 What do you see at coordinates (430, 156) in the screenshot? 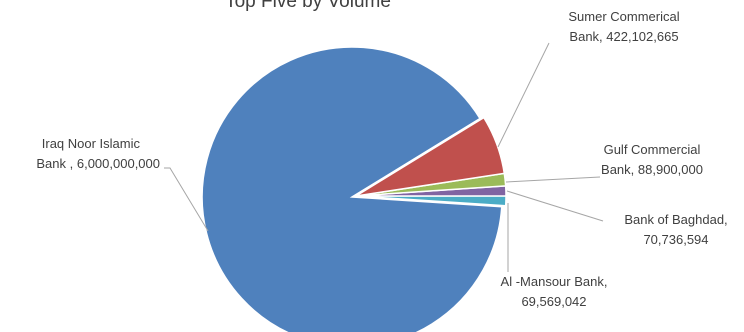
I see `pie-slice-sumer-commerical-bank` at bounding box center [430, 156].